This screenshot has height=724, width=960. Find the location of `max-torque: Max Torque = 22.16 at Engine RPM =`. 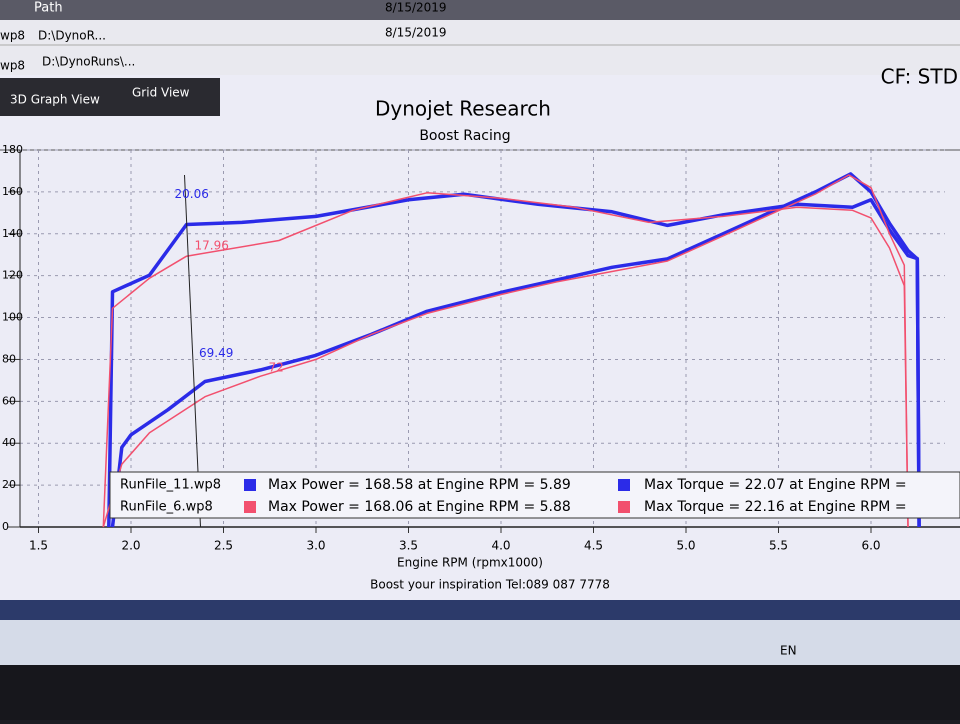

max-torque: Max Torque = 22.16 at Engine RPM = is located at coordinates (775, 507).